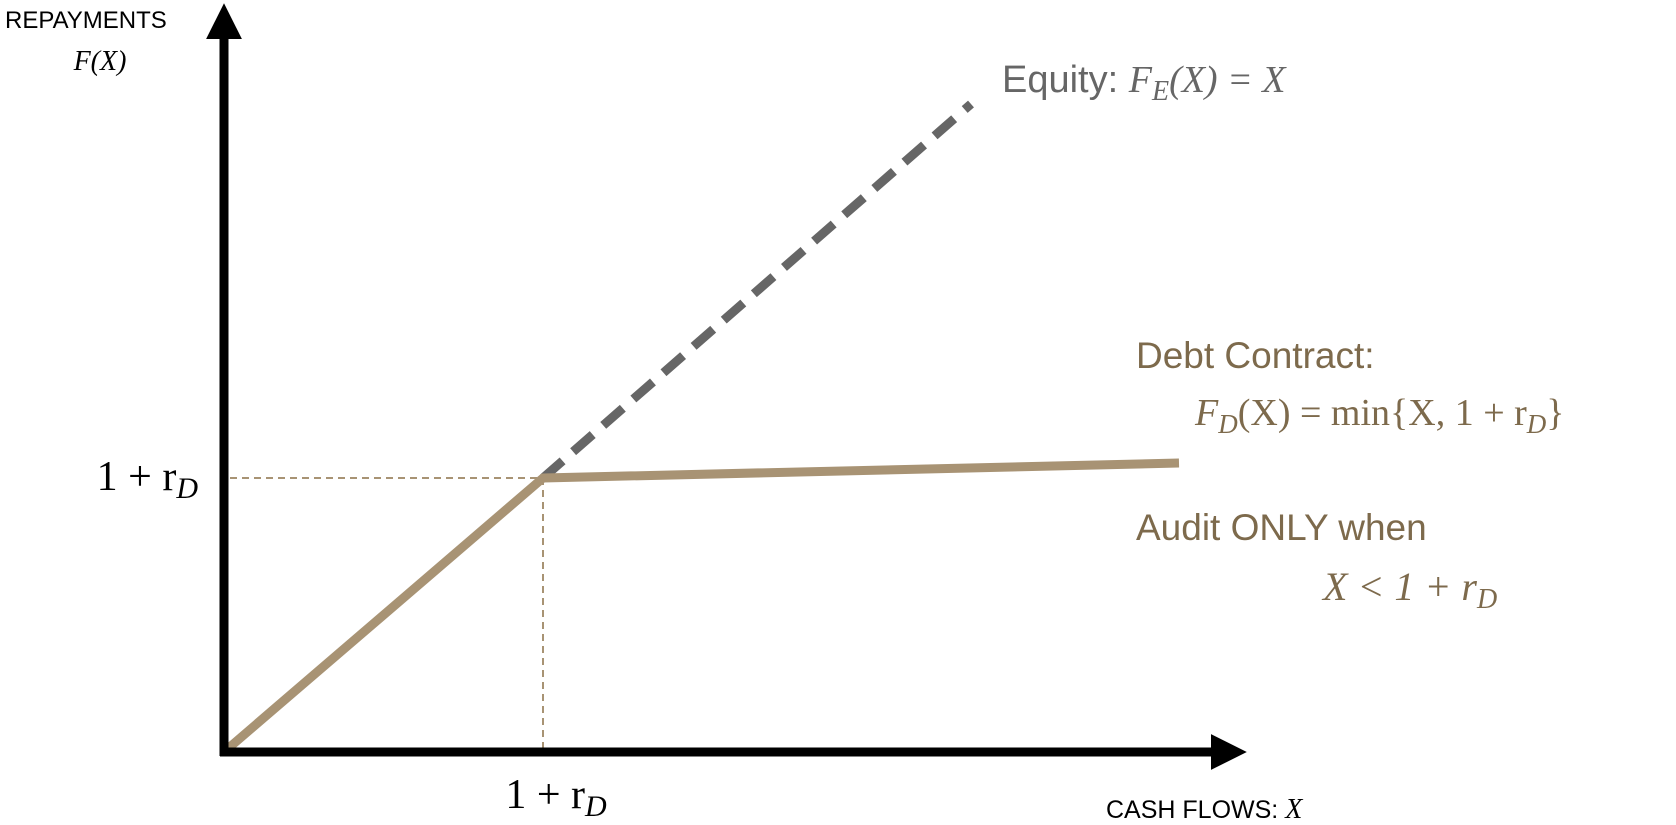 The width and height of the screenshot is (1676, 825). What do you see at coordinates (86, 20) in the screenshot?
I see `y-axis-title: REPAYMENTS` at bounding box center [86, 20].